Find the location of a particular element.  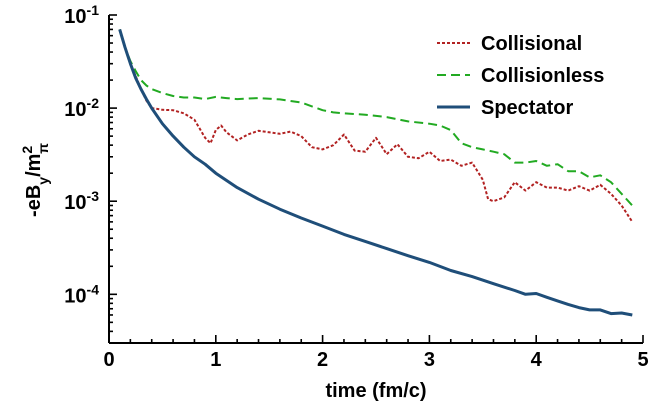

y-tick-label--3: 10⁻³ is located at coordinates (81, 201).